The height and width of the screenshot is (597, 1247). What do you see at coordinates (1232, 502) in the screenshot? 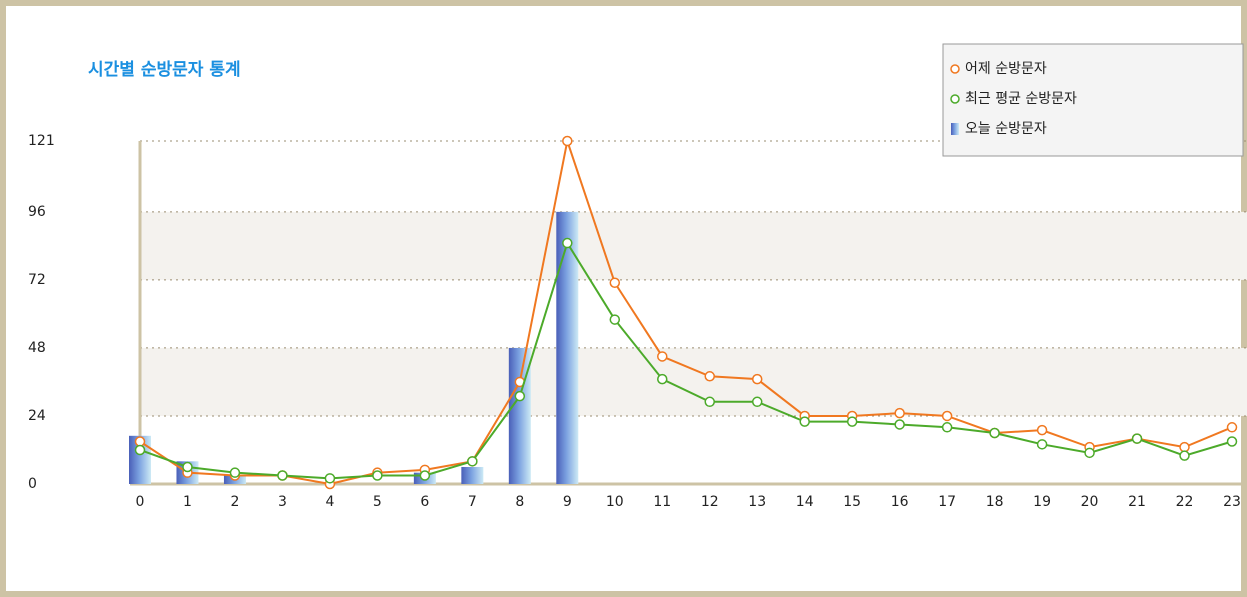
I see `x-tick-label: 23` at bounding box center [1232, 502].